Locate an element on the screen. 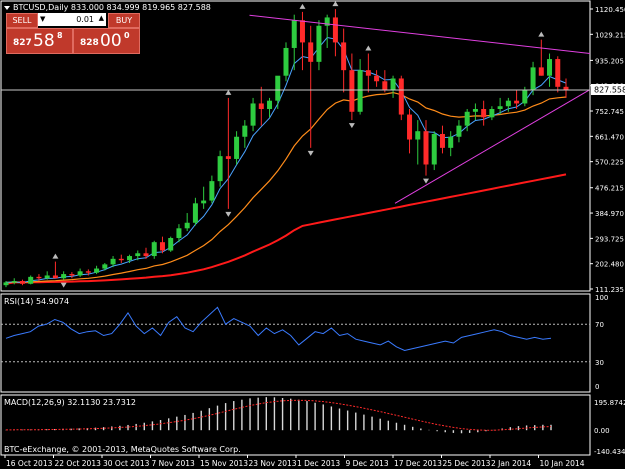 The width and height of the screenshot is (625, 469). rsi-series is located at coordinates (278, 329).